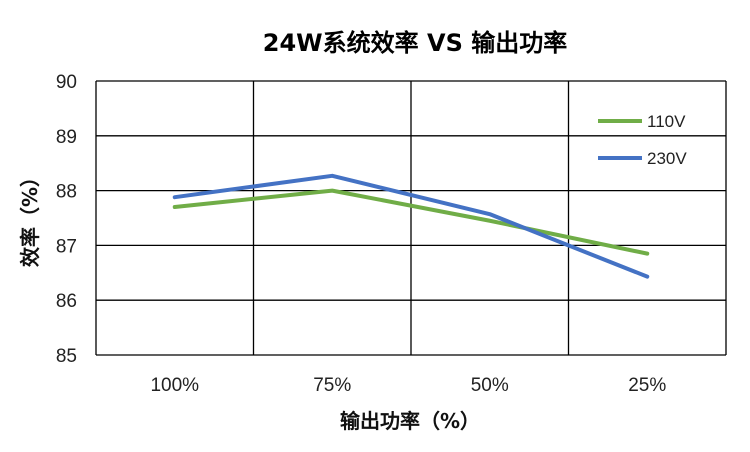  What do you see at coordinates (411, 222) in the screenshot?
I see `series-line-110v` at bounding box center [411, 222].